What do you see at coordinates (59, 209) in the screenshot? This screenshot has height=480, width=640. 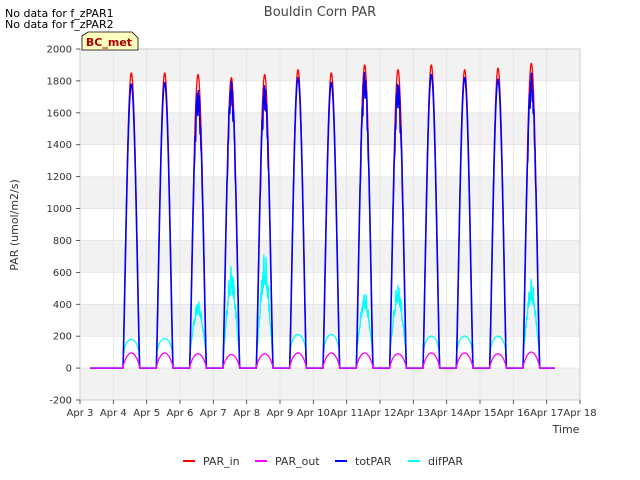 I see `y-tick-label: 1000` at bounding box center [59, 209].